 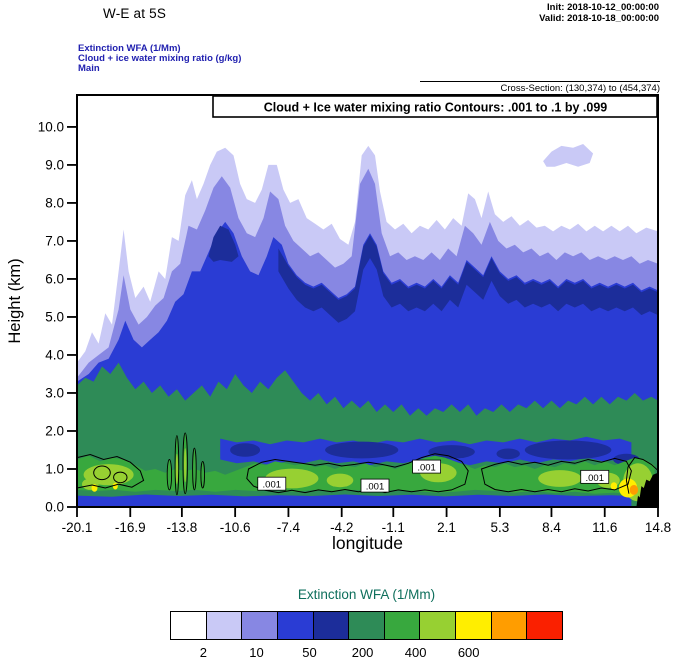 I want to click on surface-green-band, so click(x=366, y=475).